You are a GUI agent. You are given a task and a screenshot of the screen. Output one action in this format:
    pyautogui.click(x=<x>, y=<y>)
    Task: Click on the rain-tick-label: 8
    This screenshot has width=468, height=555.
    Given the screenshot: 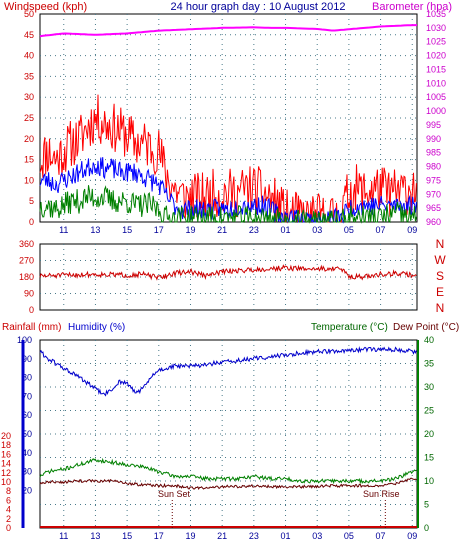 What is the action you would take?
    pyautogui.click(x=8, y=491)
    